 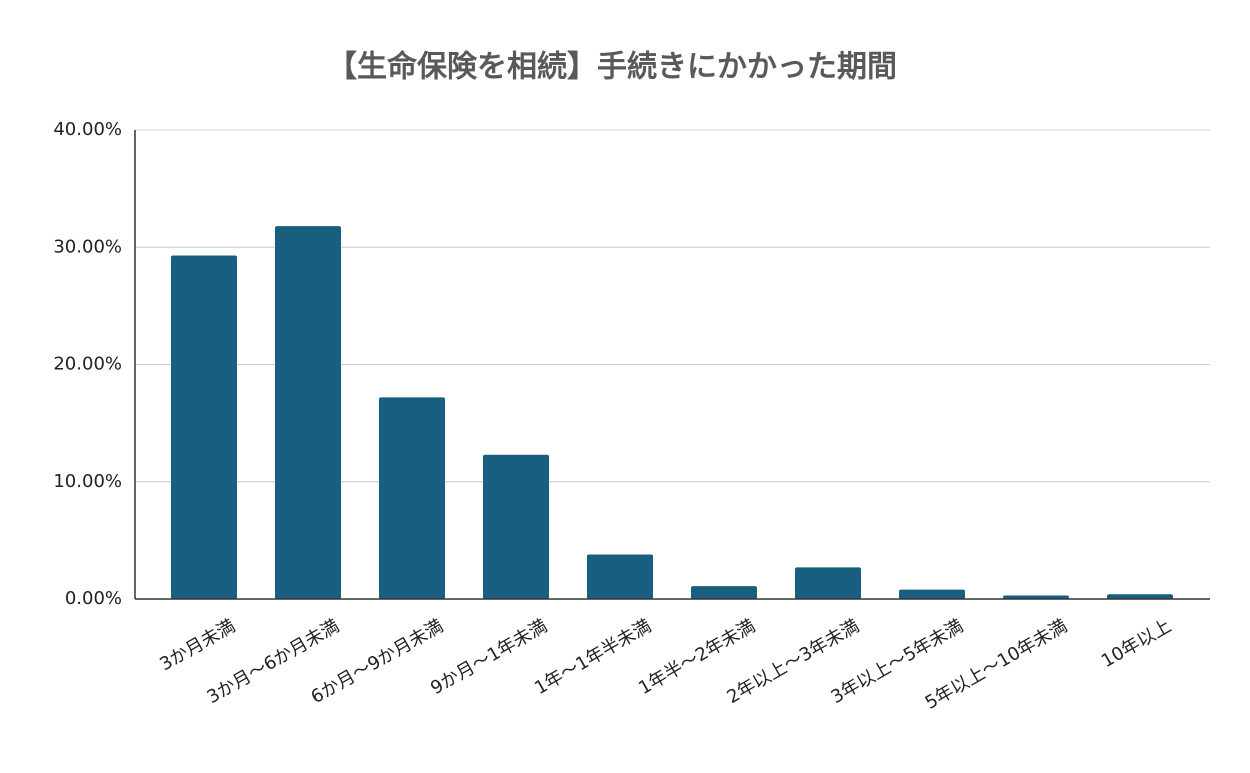 What do you see at coordinates (87, 364) in the screenshot?
I see `y-tick-label: 20.00%` at bounding box center [87, 364].